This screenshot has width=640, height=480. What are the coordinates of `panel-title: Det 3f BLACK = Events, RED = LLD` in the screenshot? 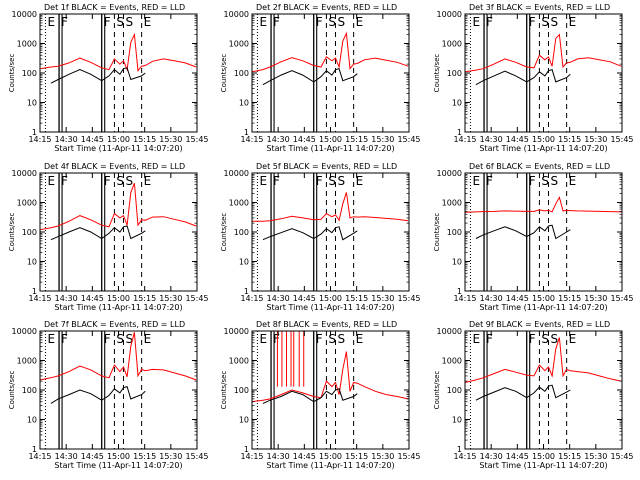 It's located at (539, 7).